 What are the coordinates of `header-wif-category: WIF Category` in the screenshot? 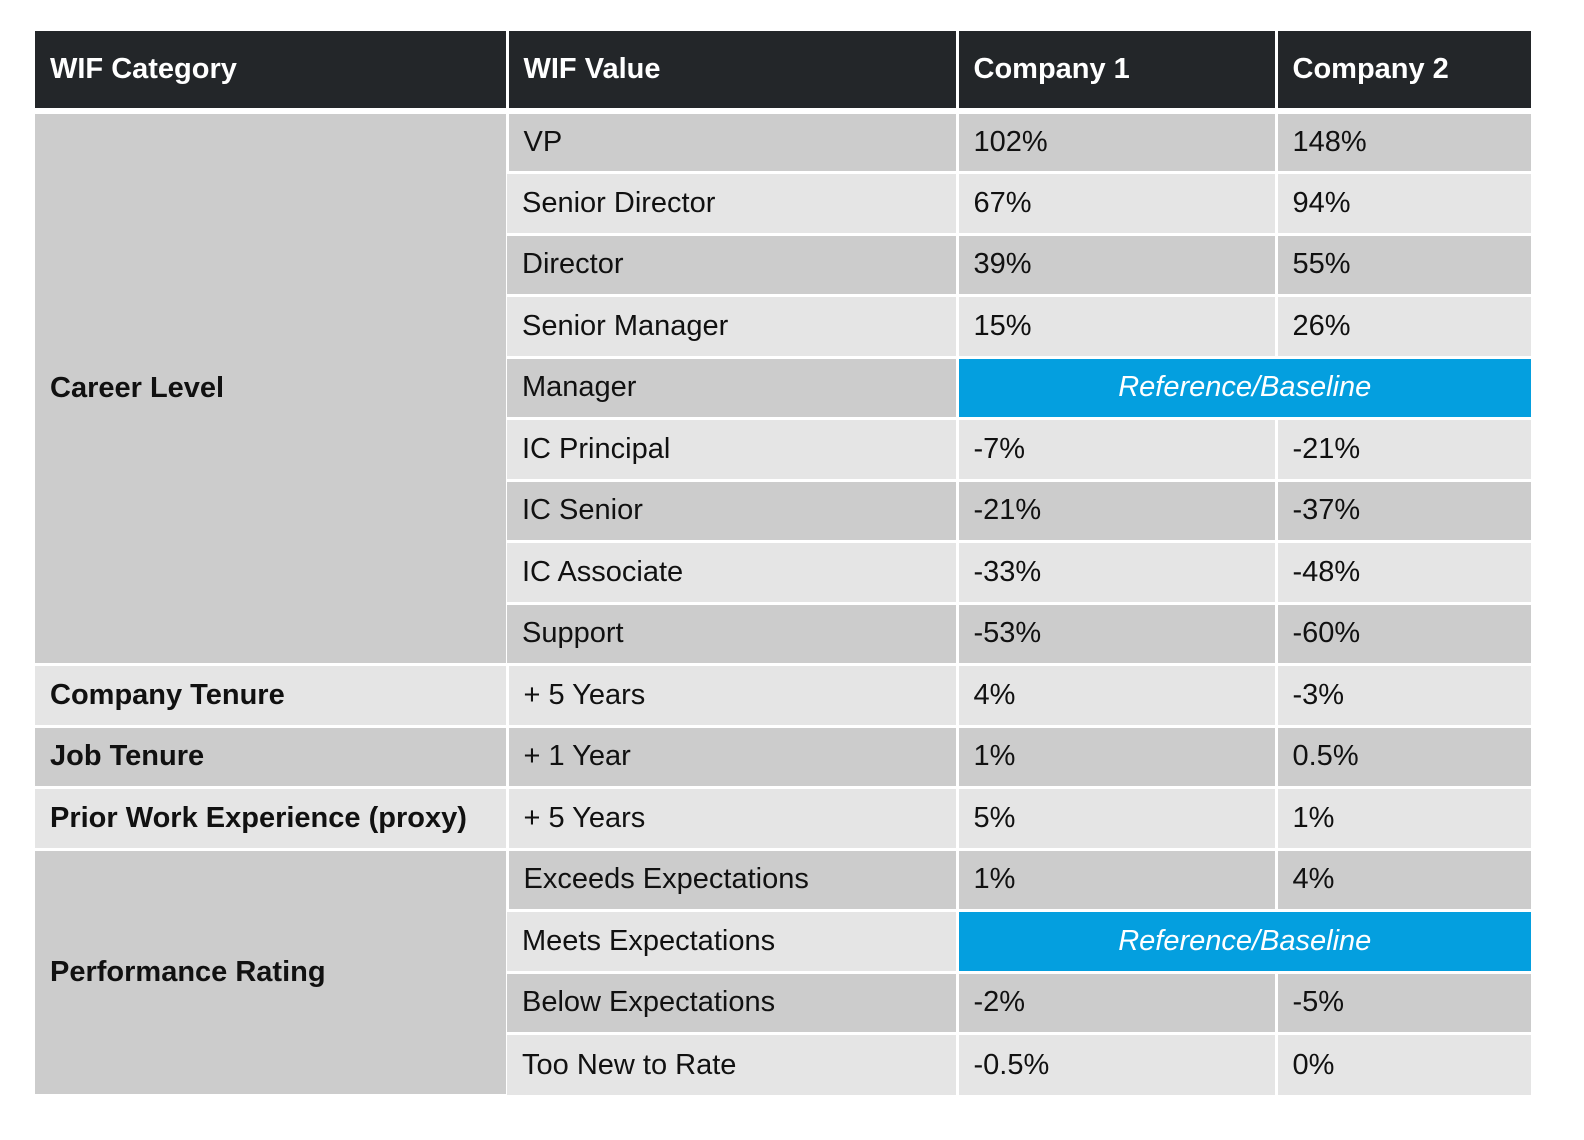 It's located at (271, 72).